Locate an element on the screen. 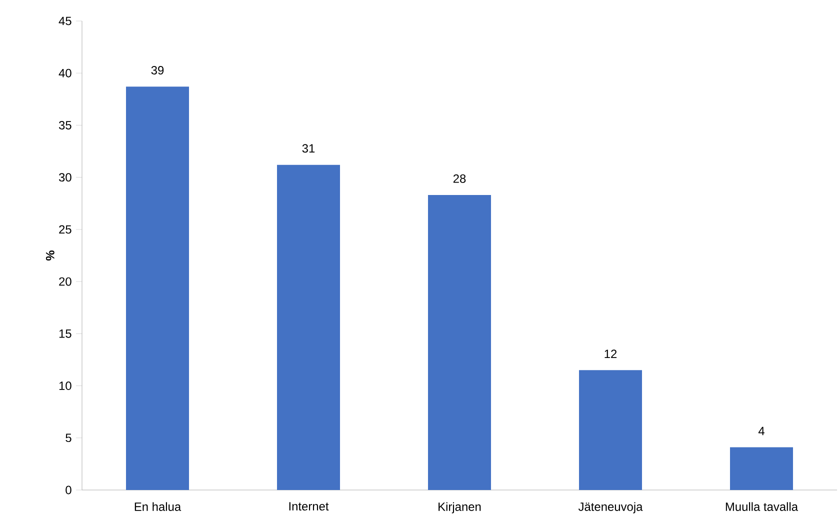  data-label: 28 is located at coordinates (459, 178).